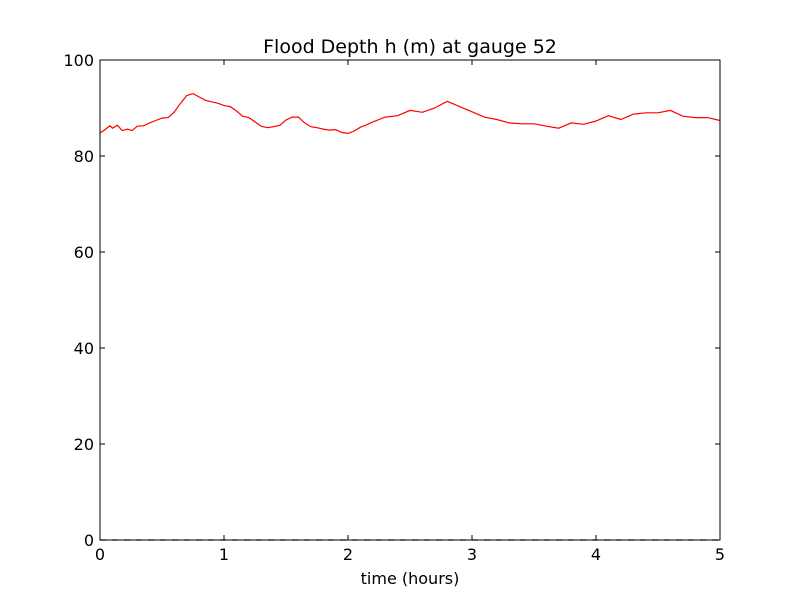 This screenshot has width=800, height=600. What do you see at coordinates (84, 444) in the screenshot?
I see `y-tick-label: 20` at bounding box center [84, 444].